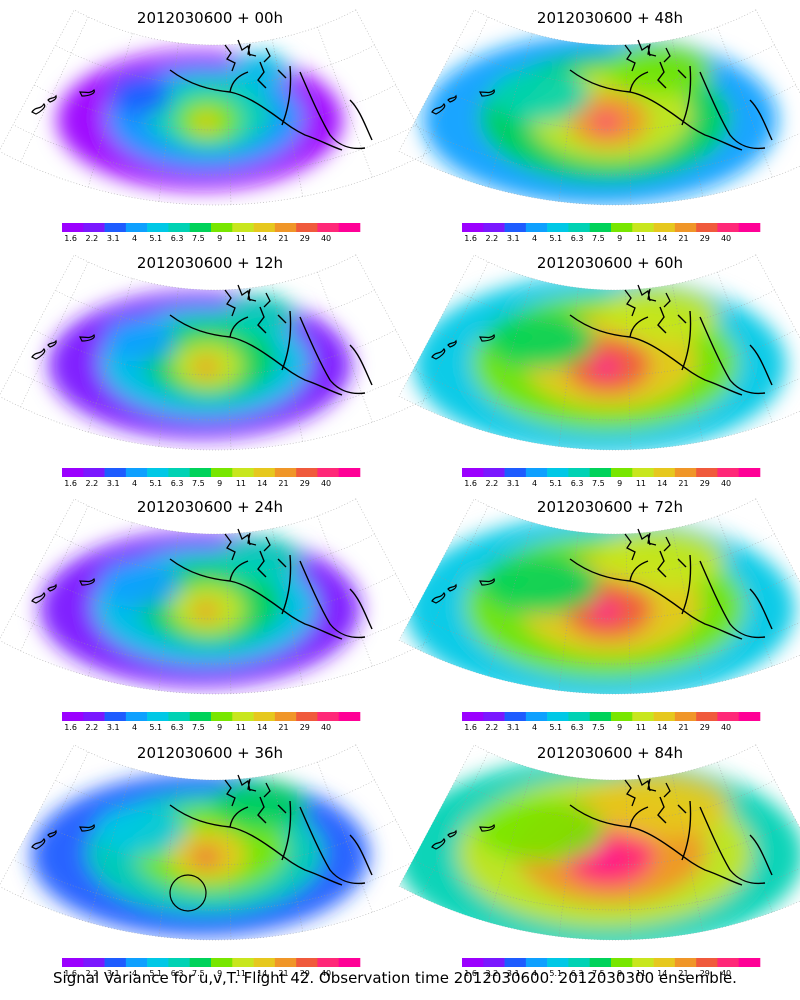 This screenshot has height=1000, width=800. What do you see at coordinates (610, 263) in the screenshot?
I see `panel-title: 2012030600 + 60h` at bounding box center [610, 263].